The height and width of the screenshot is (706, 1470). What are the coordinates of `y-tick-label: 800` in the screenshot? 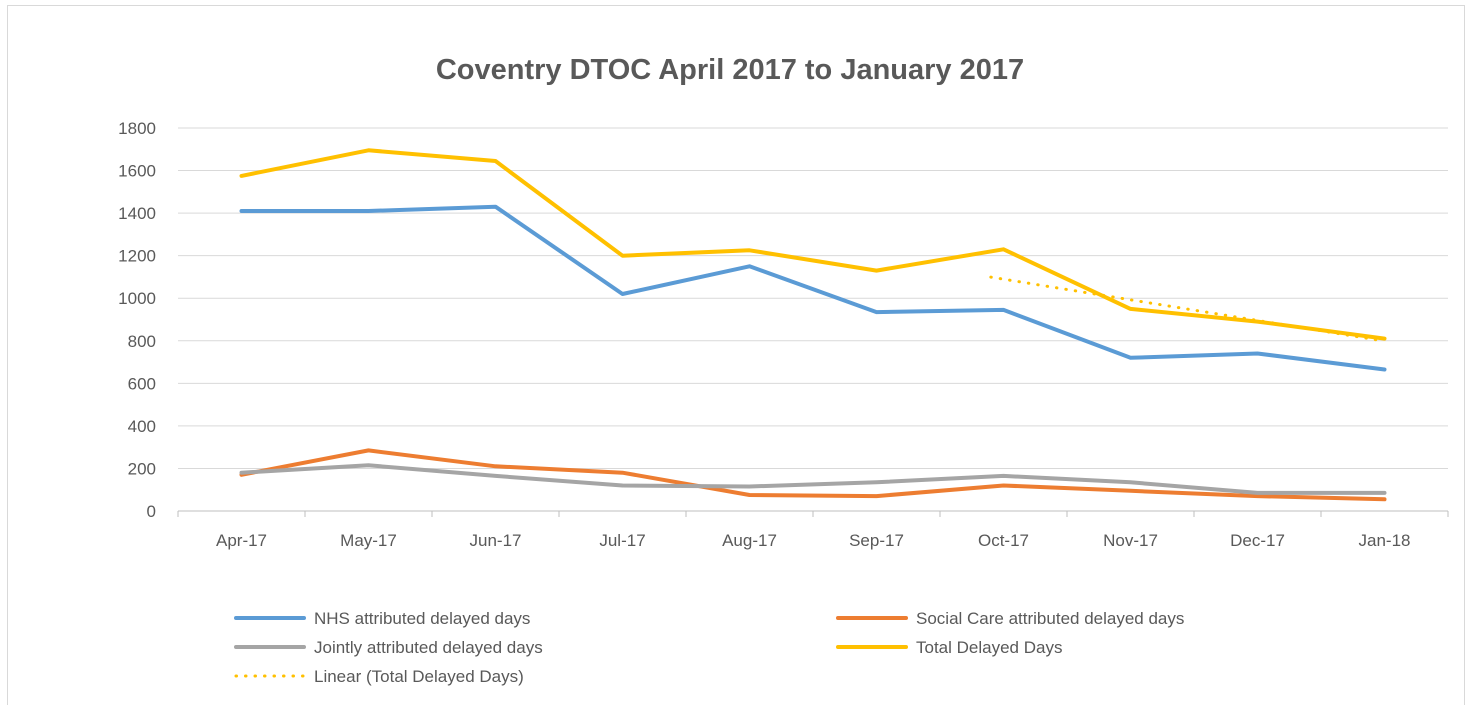 It's located at (142, 341).